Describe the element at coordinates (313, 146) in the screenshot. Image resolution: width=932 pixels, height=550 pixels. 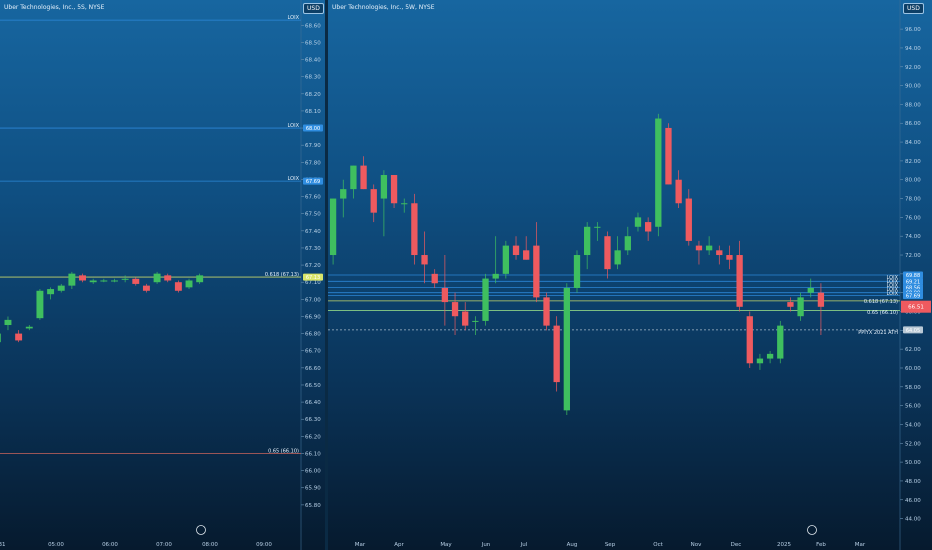
I see `y-tick-label: 67.90` at that location.